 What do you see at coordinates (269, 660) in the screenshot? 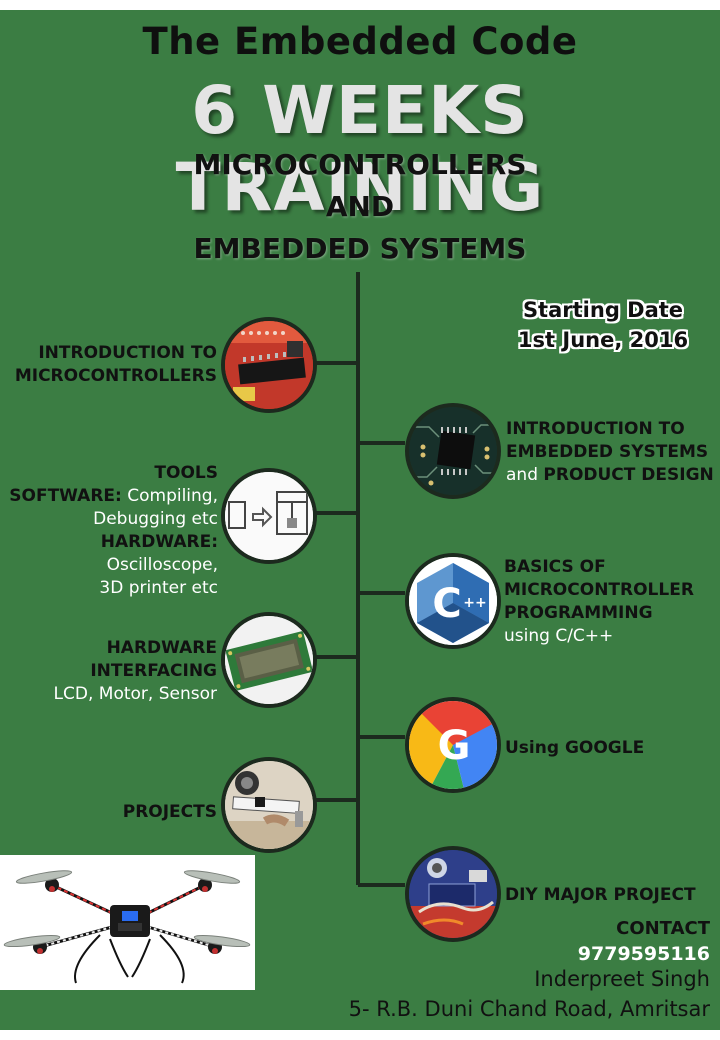
I see `lcd-module-icon` at bounding box center [269, 660].